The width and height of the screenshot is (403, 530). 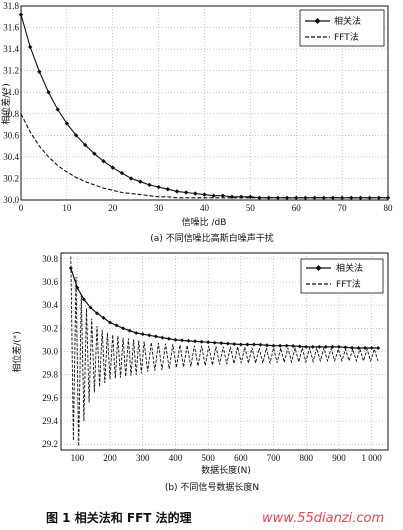 What do you see at coordinates (50, 352) in the screenshot?
I see `chart-b-ytick-label: 30.0` at bounding box center [50, 352].